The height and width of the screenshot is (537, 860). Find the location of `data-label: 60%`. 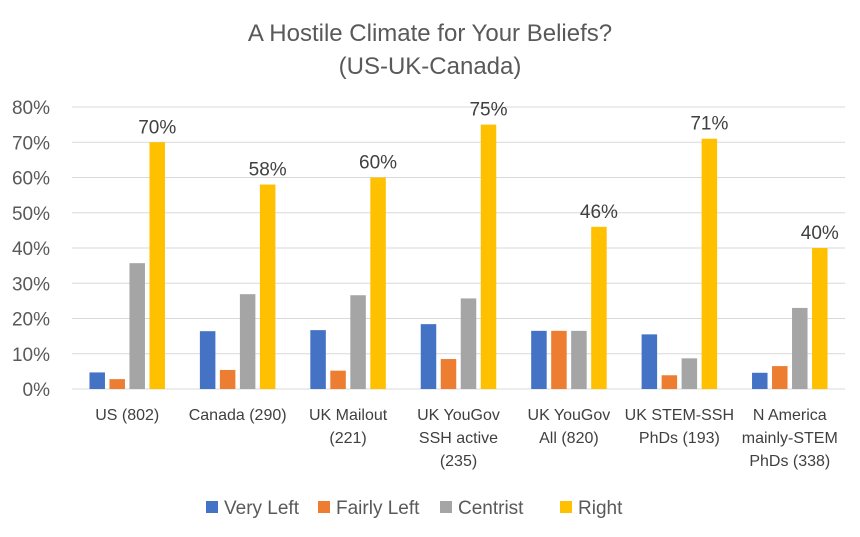

data-label: 60% is located at coordinates (378, 163).